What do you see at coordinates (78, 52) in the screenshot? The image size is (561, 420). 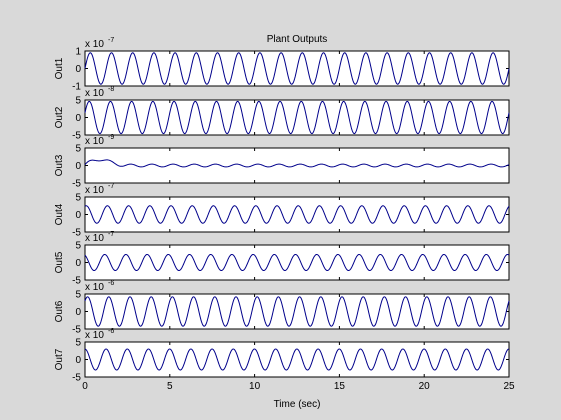 I see `subplot-out1-ytick-label: 1` at bounding box center [78, 52].